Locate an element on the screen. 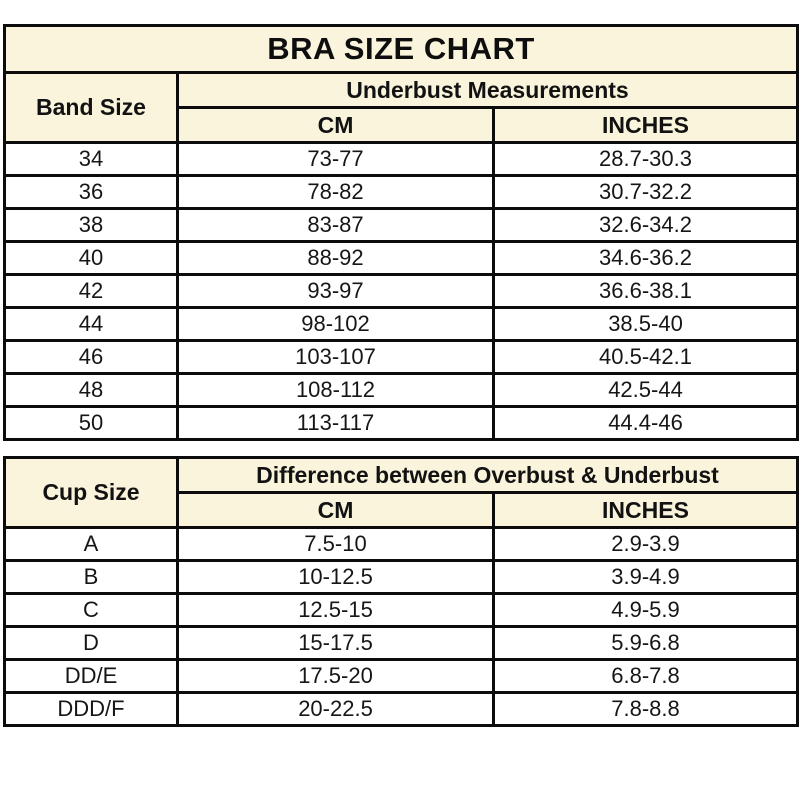  band-size-cell: 48 is located at coordinates (91, 390).